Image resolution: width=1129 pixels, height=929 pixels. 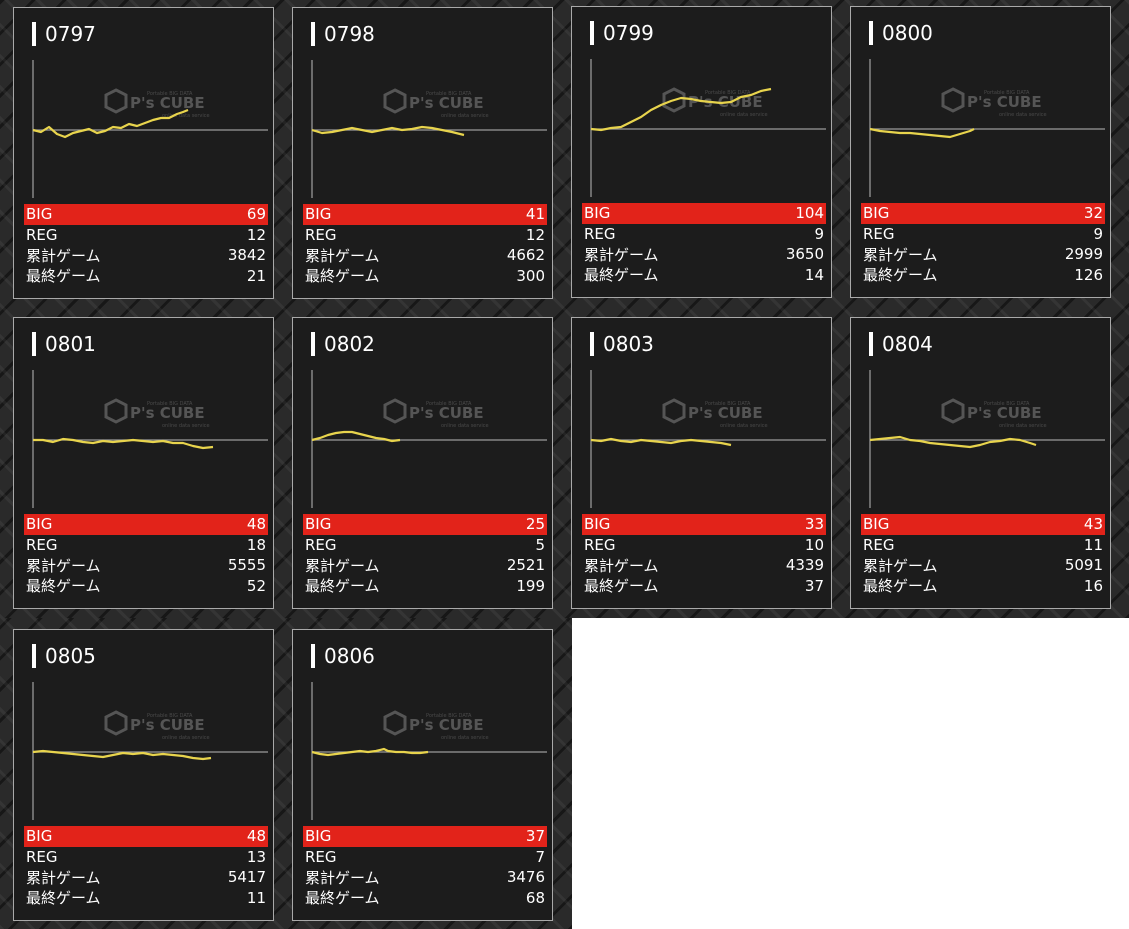 What do you see at coordinates (540, 544) in the screenshot?
I see `reg-count: 5` at bounding box center [540, 544].